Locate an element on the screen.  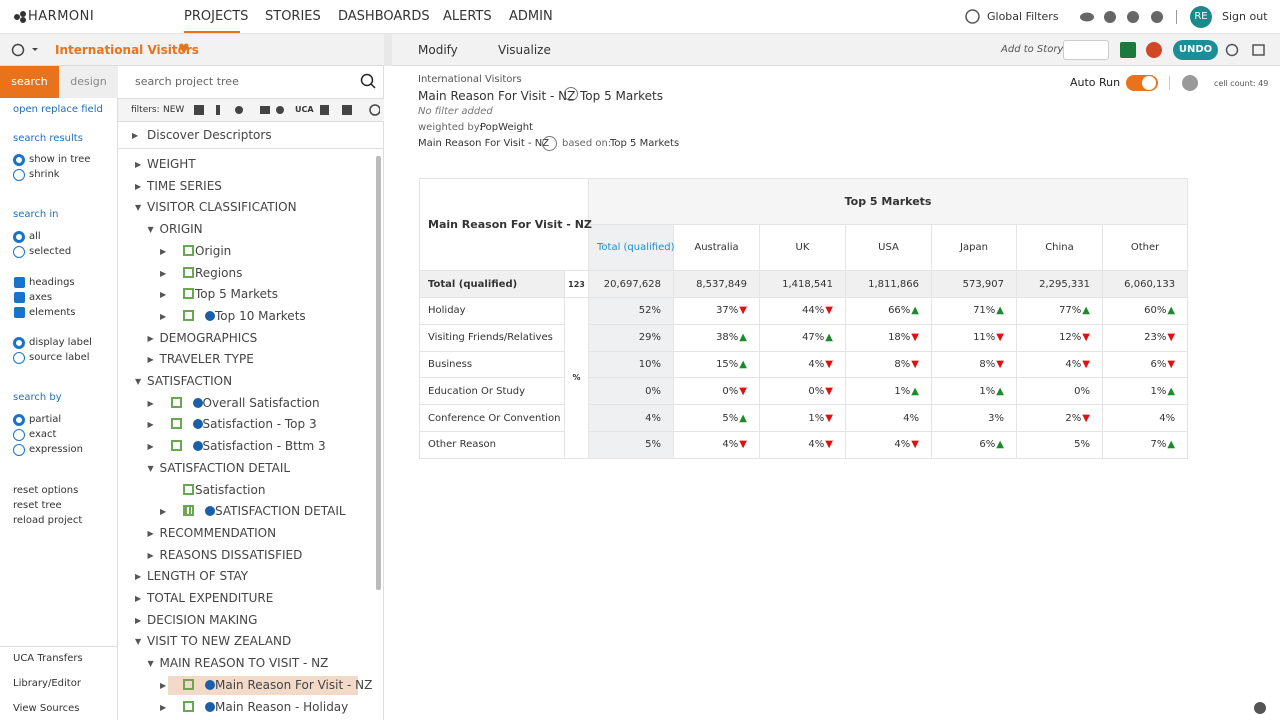
tree-item: WEIGHT is located at coordinates (171, 164).